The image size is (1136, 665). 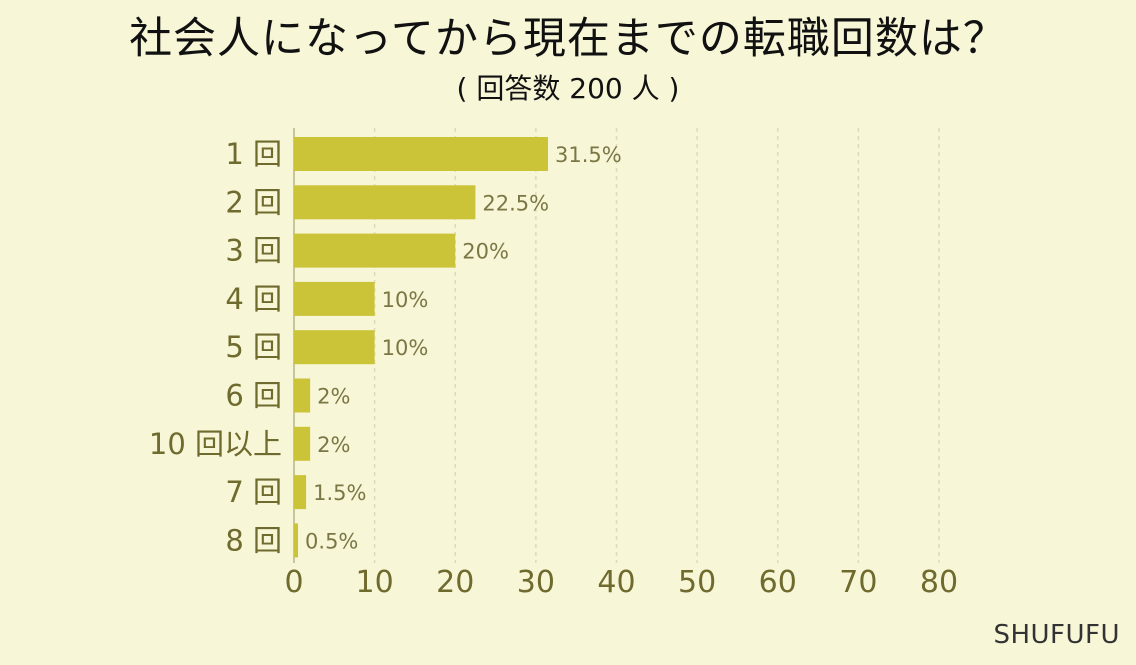 I want to click on x-tick-label: 80, so click(x=939, y=582).